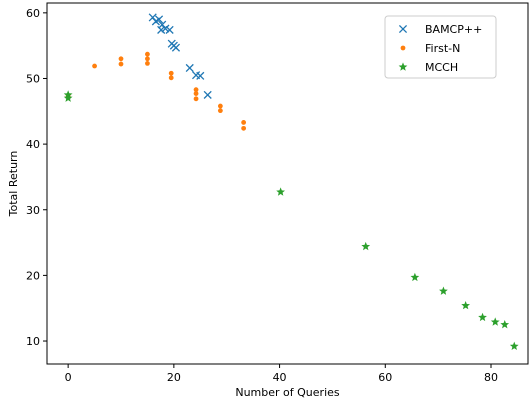  What do you see at coordinates (403, 66) in the screenshot?
I see `legend-marker-mcch` at bounding box center [403, 66].